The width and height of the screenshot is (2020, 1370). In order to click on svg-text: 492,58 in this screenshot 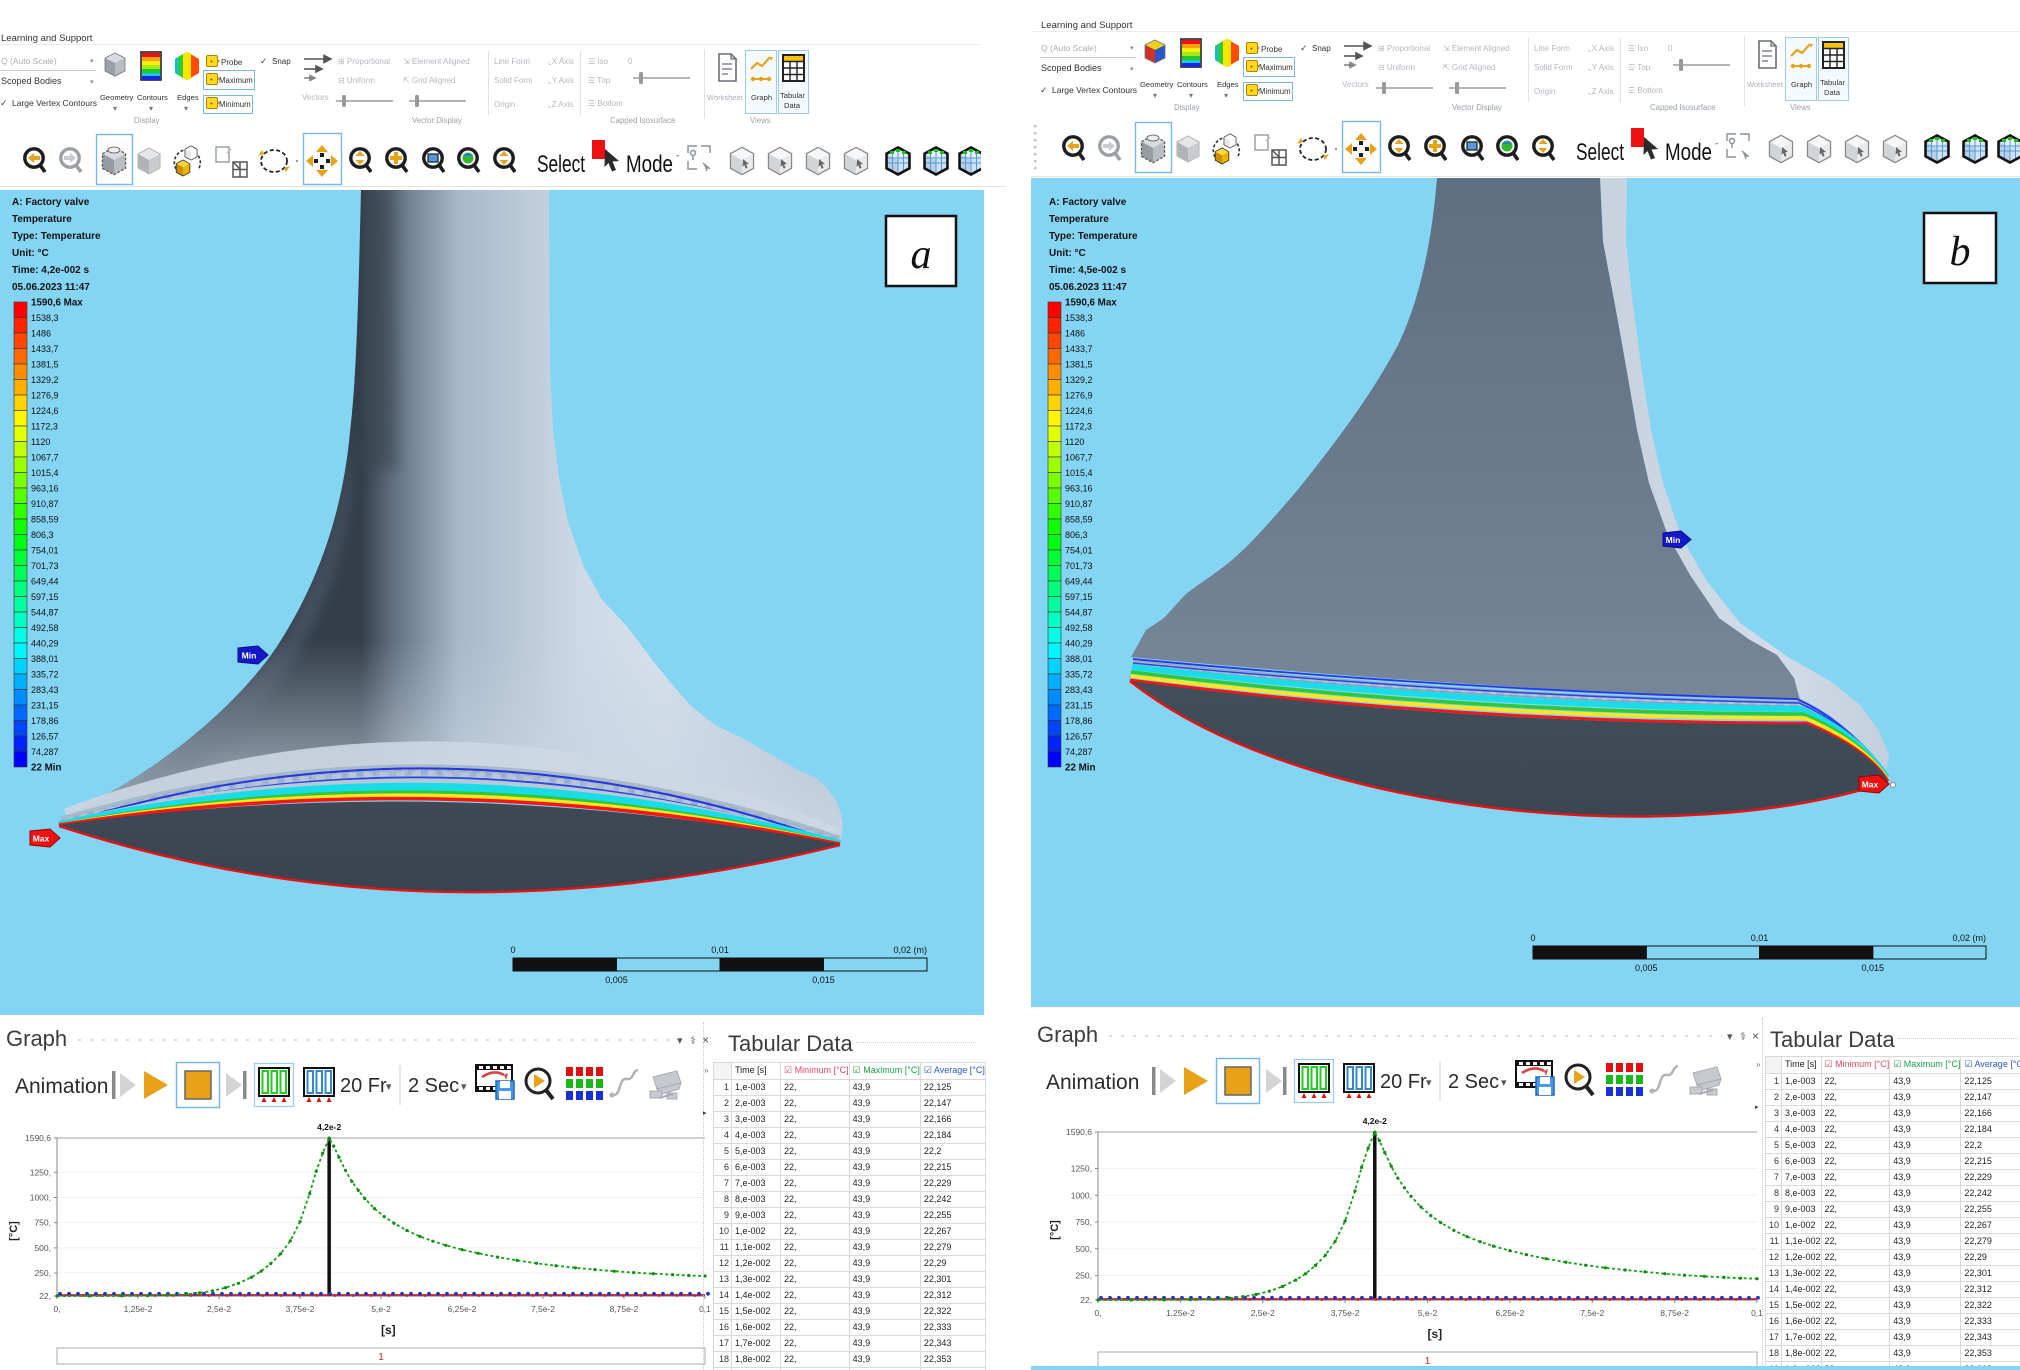, I will do `click(1079, 628)`.